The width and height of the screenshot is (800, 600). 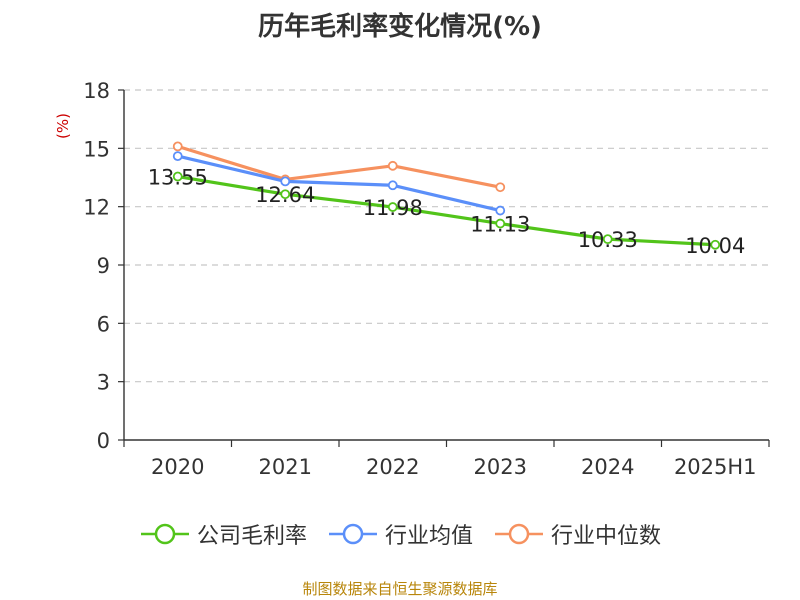 I want to click on x-tick-label: 2023, so click(x=500, y=467).